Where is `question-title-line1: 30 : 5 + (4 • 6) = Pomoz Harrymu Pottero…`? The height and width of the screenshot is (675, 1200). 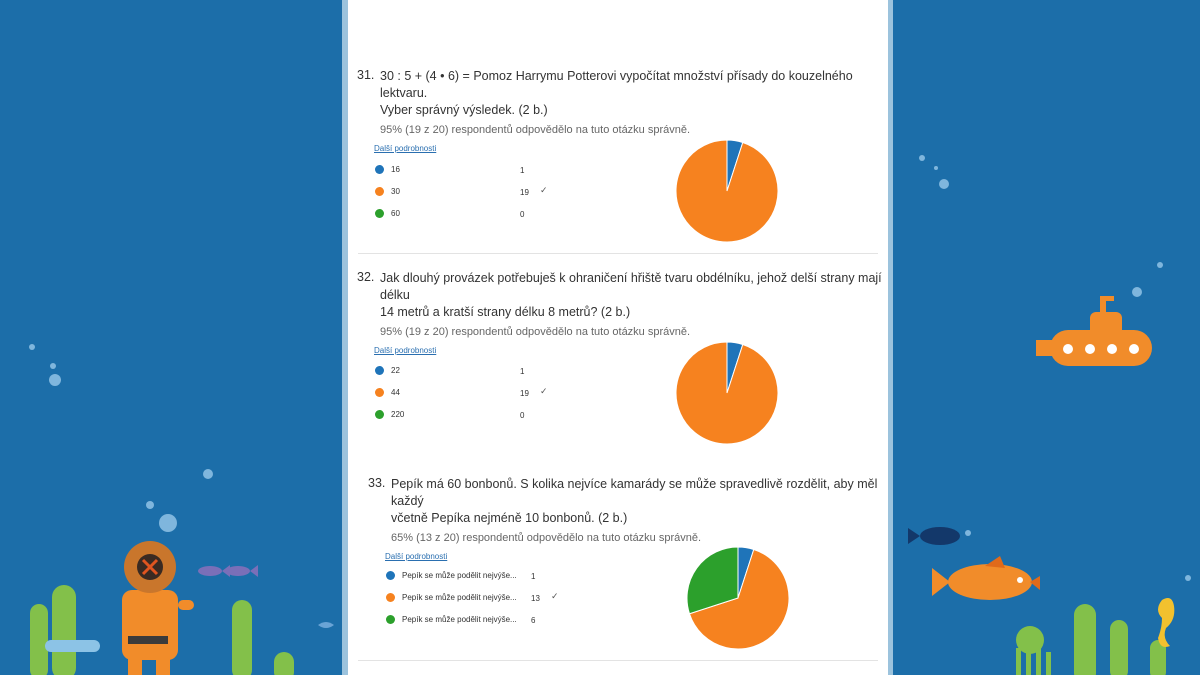 question-title-line1: 30 : 5 + (4 • 6) = Pomoz Harrymu Pottero… is located at coordinates (616, 84).